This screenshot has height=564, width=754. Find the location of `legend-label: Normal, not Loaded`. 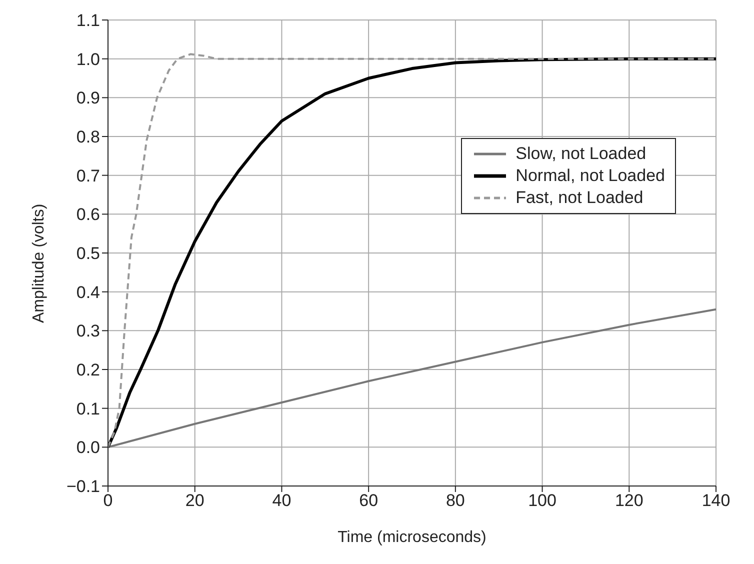

legend-label: Normal, not Loaded is located at coordinates (590, 176).